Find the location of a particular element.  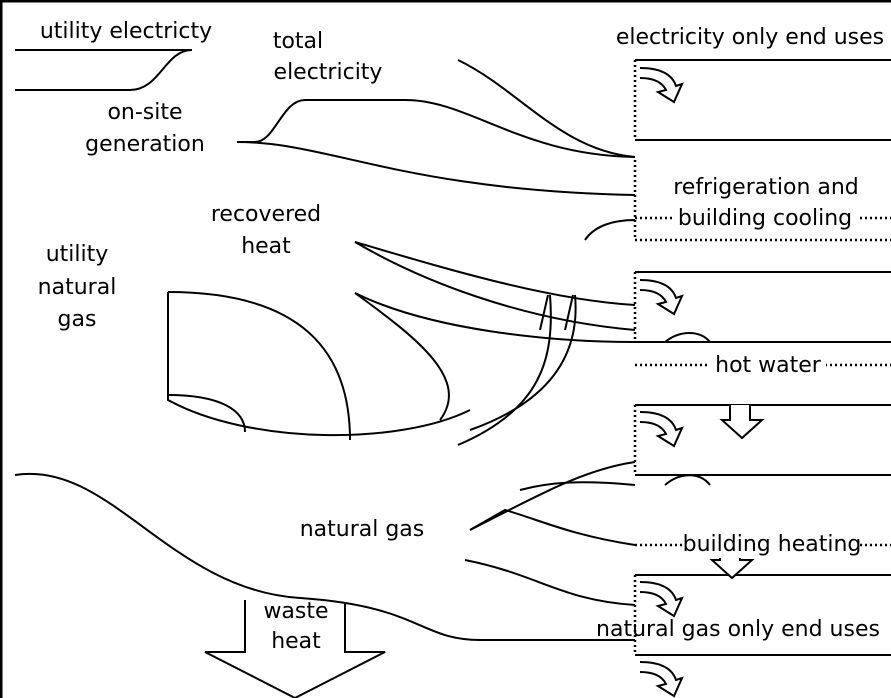

source-label: gas is located at coordinates (77, 319).